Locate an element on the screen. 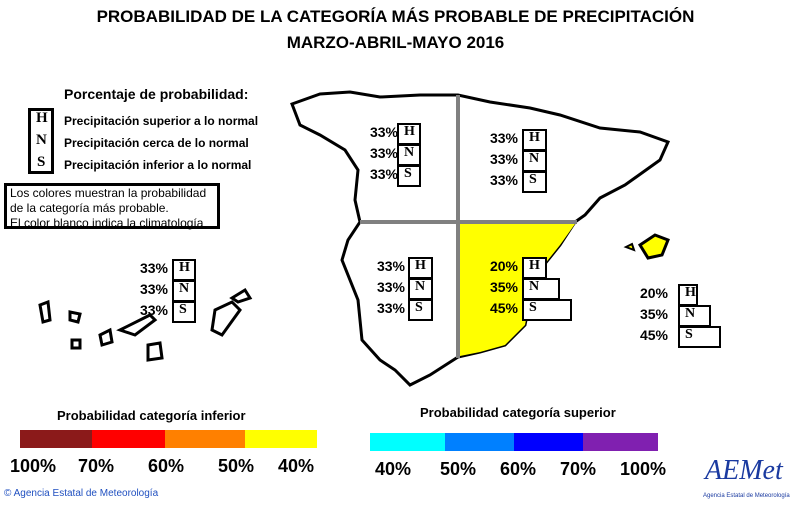 The width and height of the screenshot is (791, 516). northwest-box-n: N is located at coordinates (409, 155).